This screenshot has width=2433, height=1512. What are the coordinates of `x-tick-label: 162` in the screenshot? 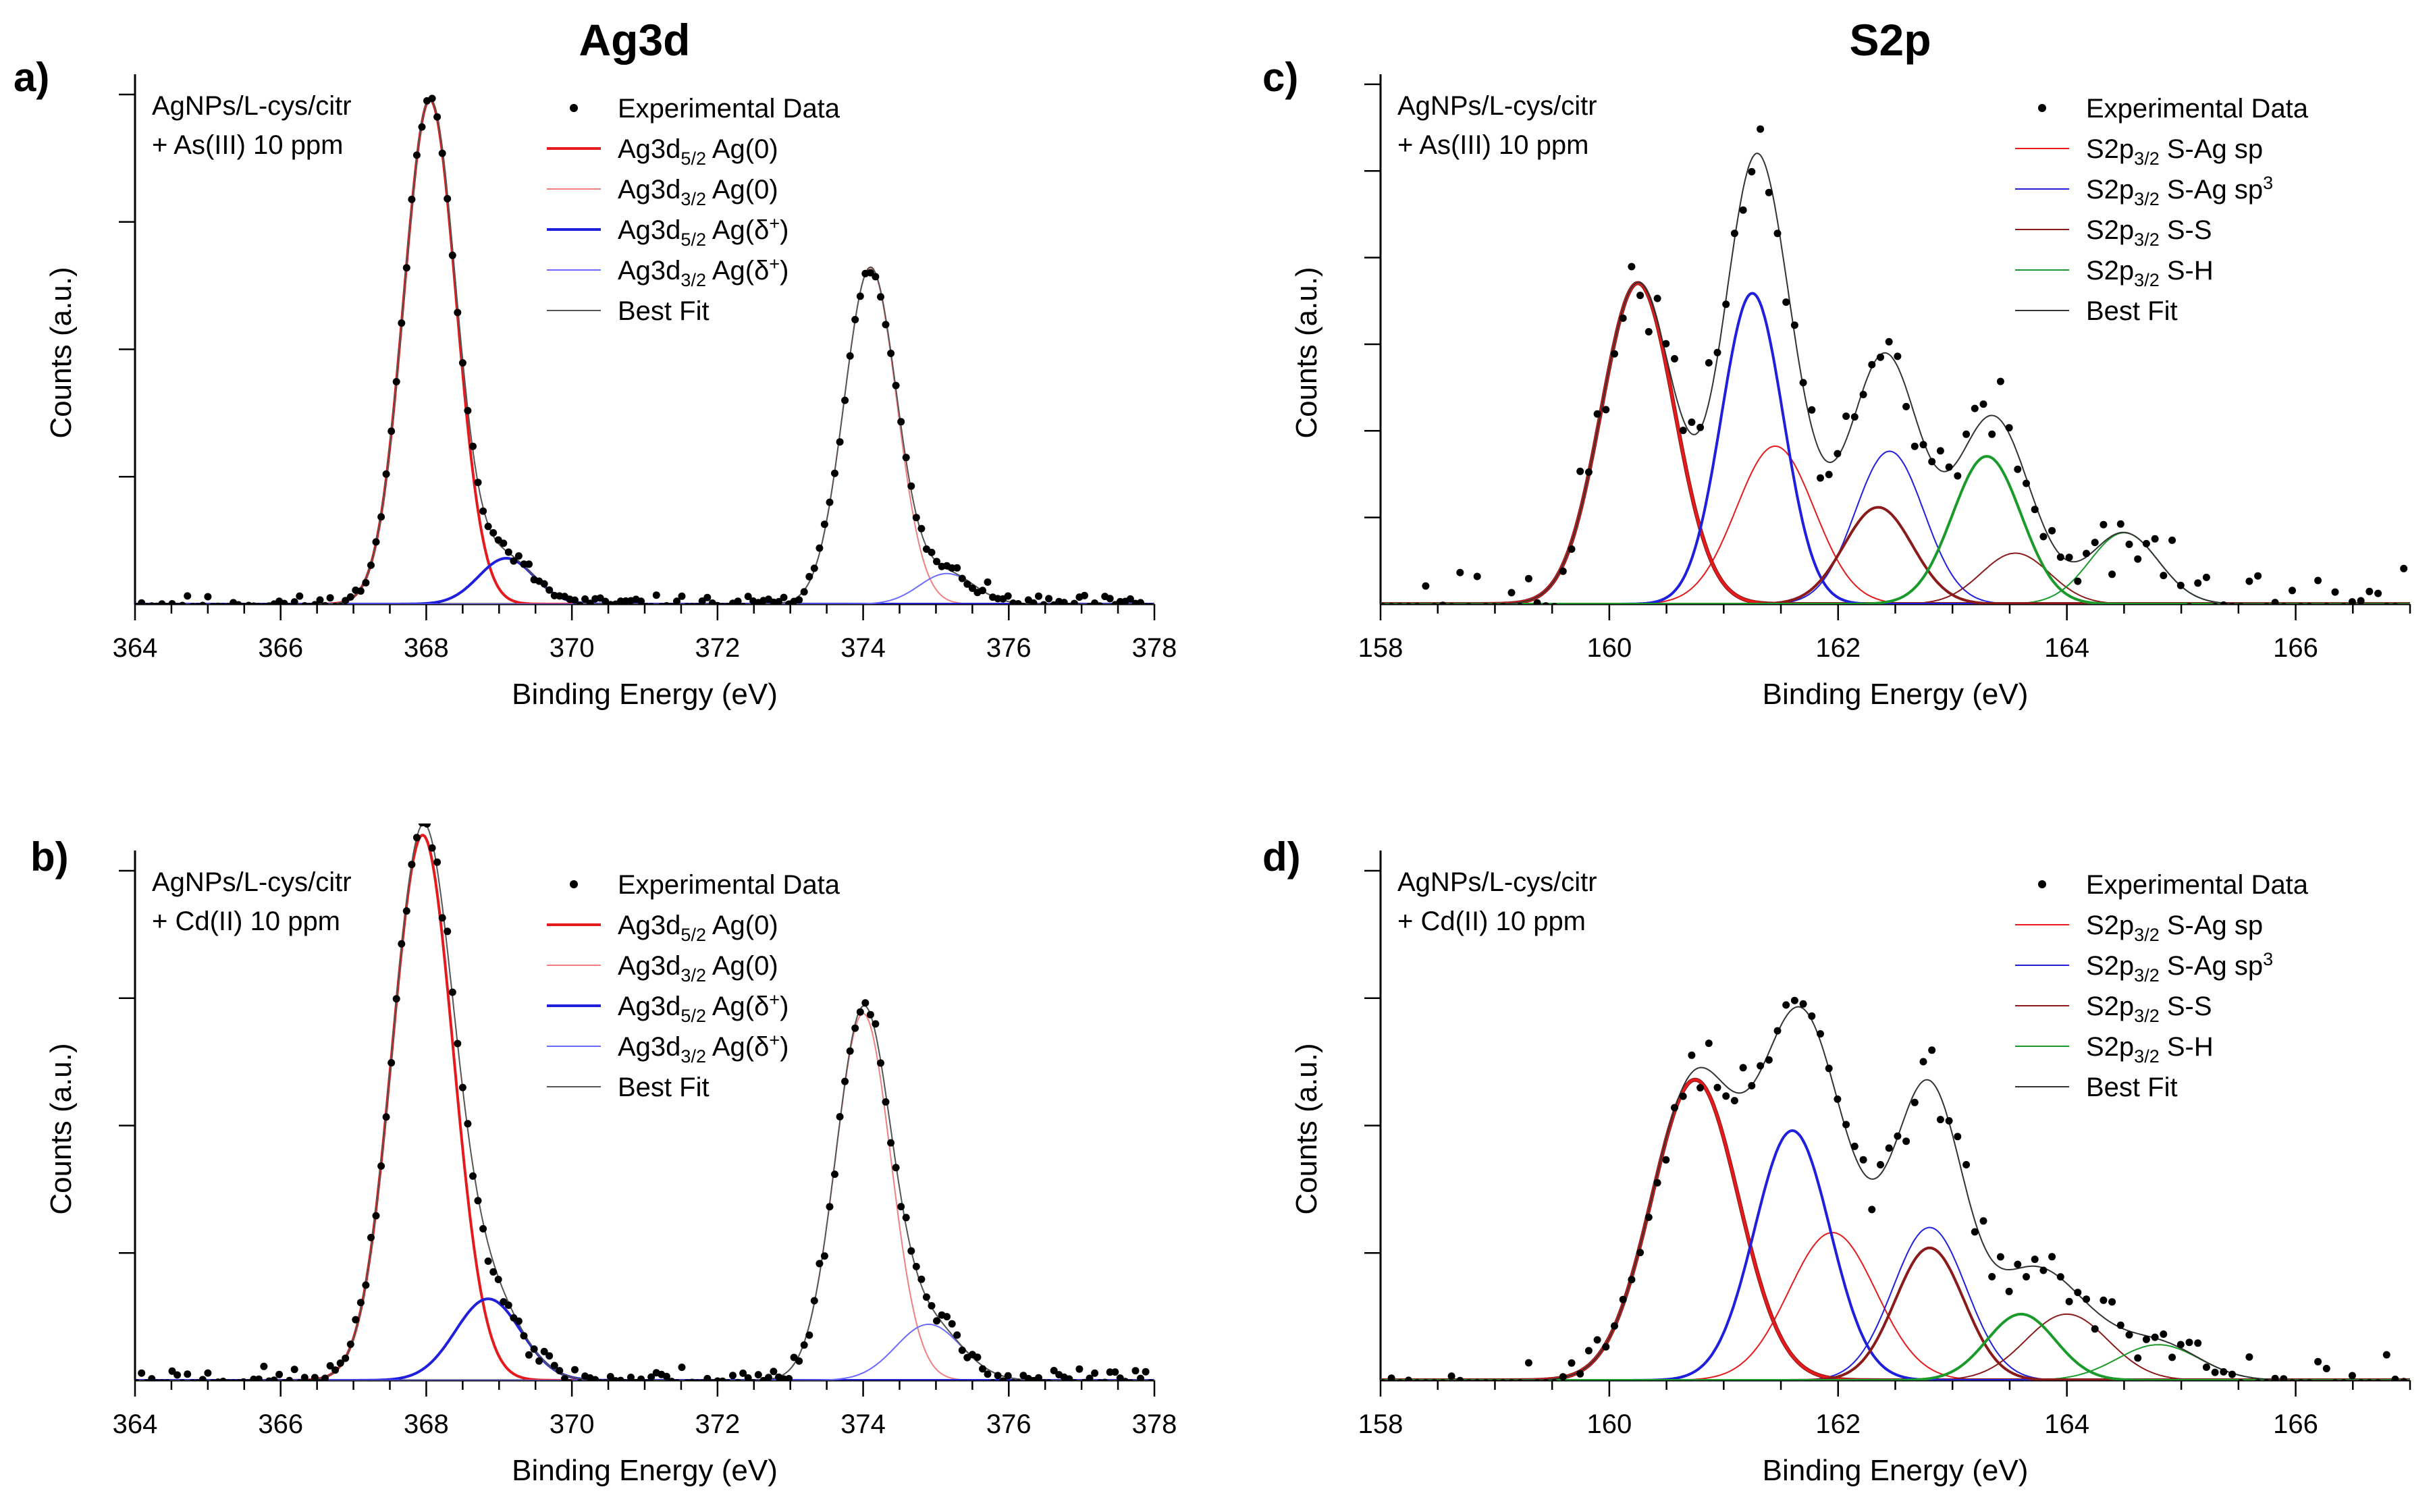 It's located at (1838, 648).